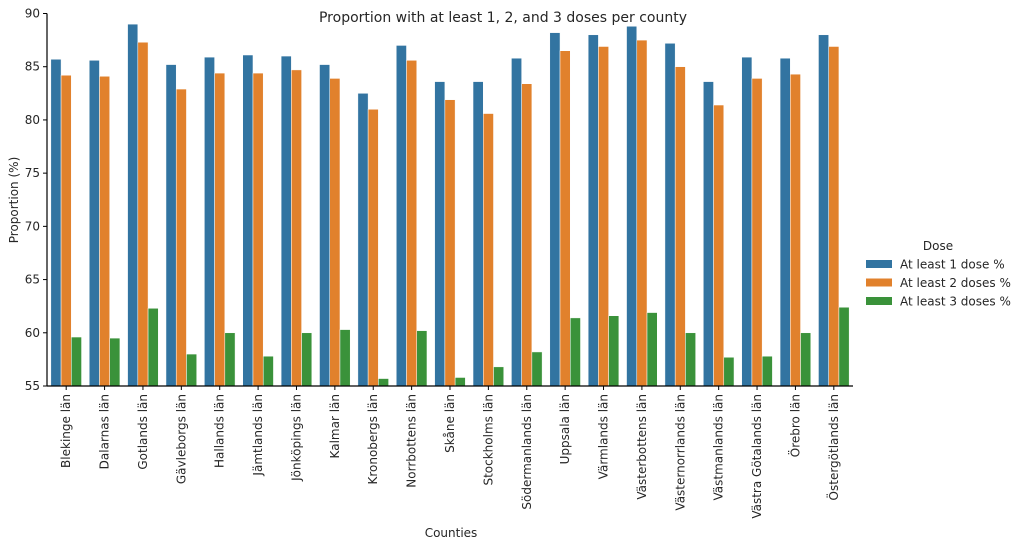 This screenshot has width=1022, height=548. Describe the element at coordinates (450, 423) in the screenshot. I see `x-tick-label: Skåne län` at that location.